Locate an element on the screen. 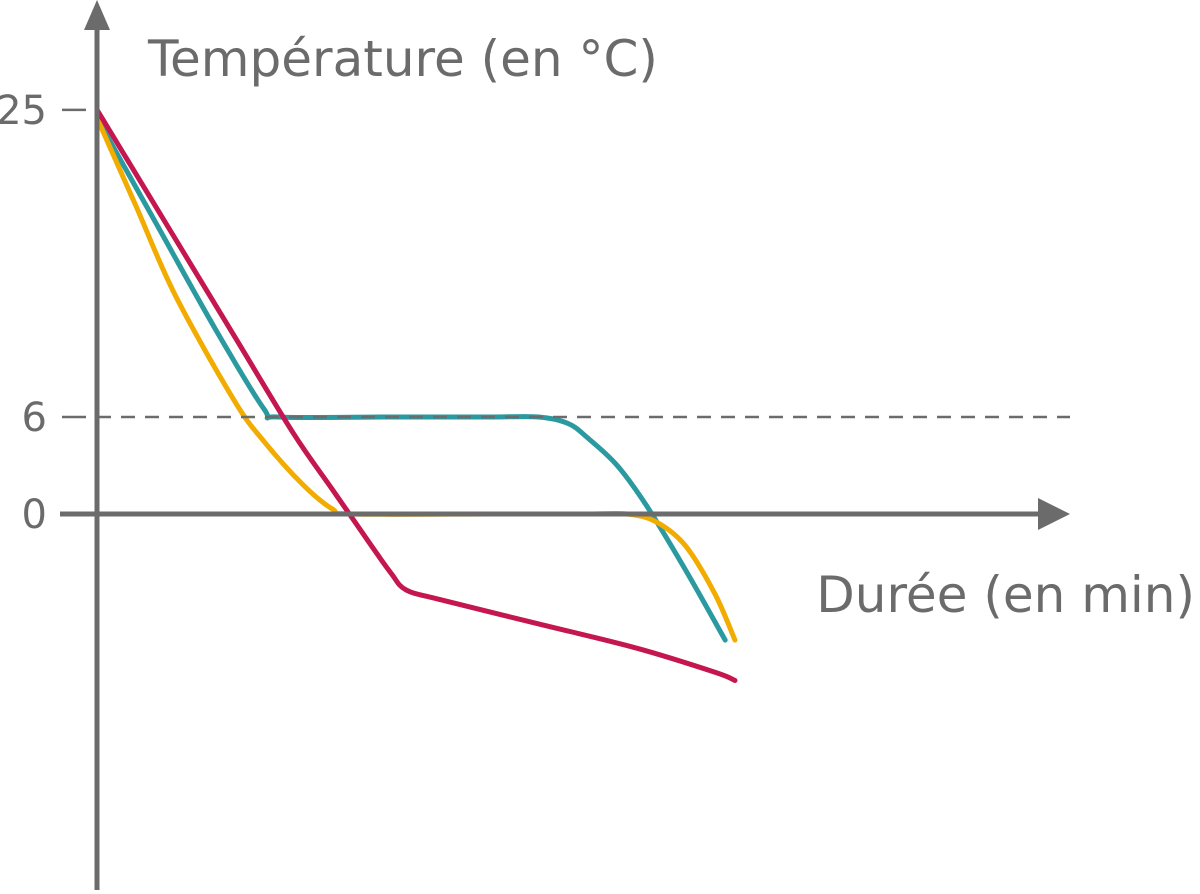  y-axis-arrow is located at coordinates (97, 15).